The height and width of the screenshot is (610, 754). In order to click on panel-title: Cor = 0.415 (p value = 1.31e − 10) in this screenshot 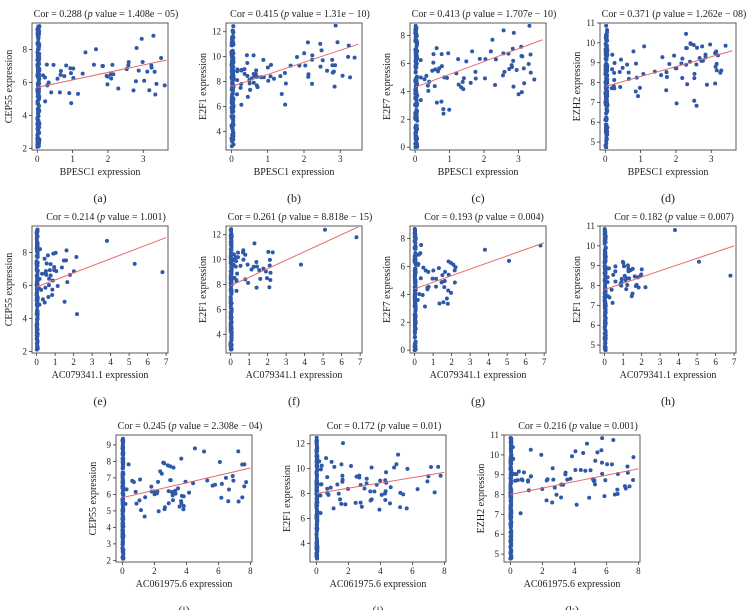, I will do `click(300, 14)`.